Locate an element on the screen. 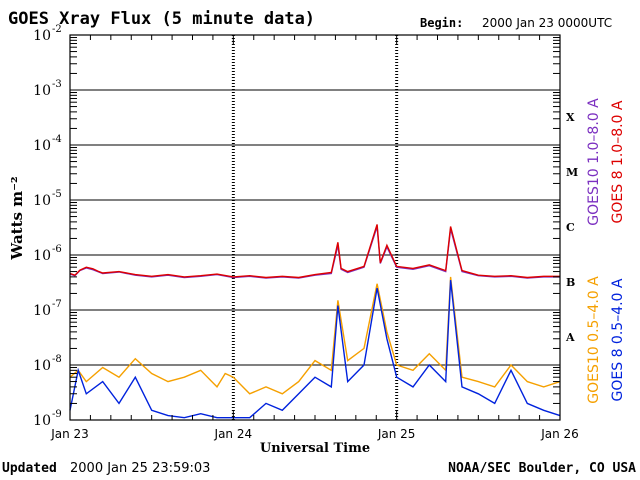 This screenshot has height=480, width=640. y-tick-label: 10 -6 is located at coordinates (47, 254).